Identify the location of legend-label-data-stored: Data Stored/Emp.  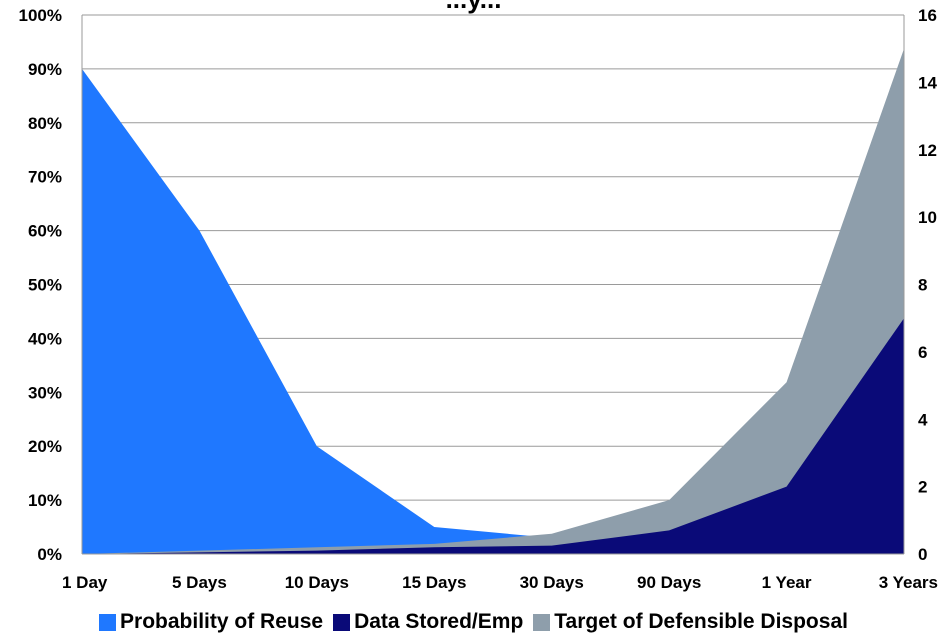
(439, 621).